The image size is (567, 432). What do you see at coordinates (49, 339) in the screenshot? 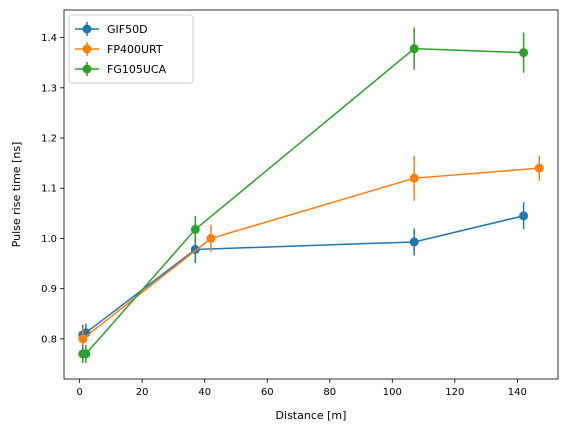
I see `y-tick-label: 0.8` at bounding box center [49, 339].